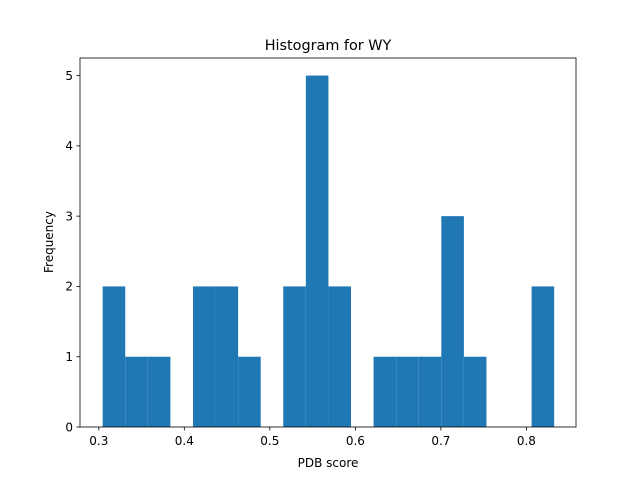  Describe the element at coordinates (440, 441) in the screenshot. I see `x-tick-label: 0.7` at that location.